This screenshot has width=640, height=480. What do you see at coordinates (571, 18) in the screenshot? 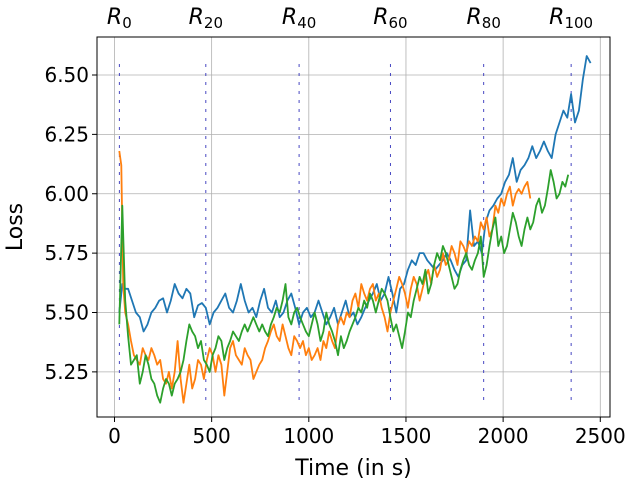
I see `round-marker-label: R100` at bounding box center [571, 18].